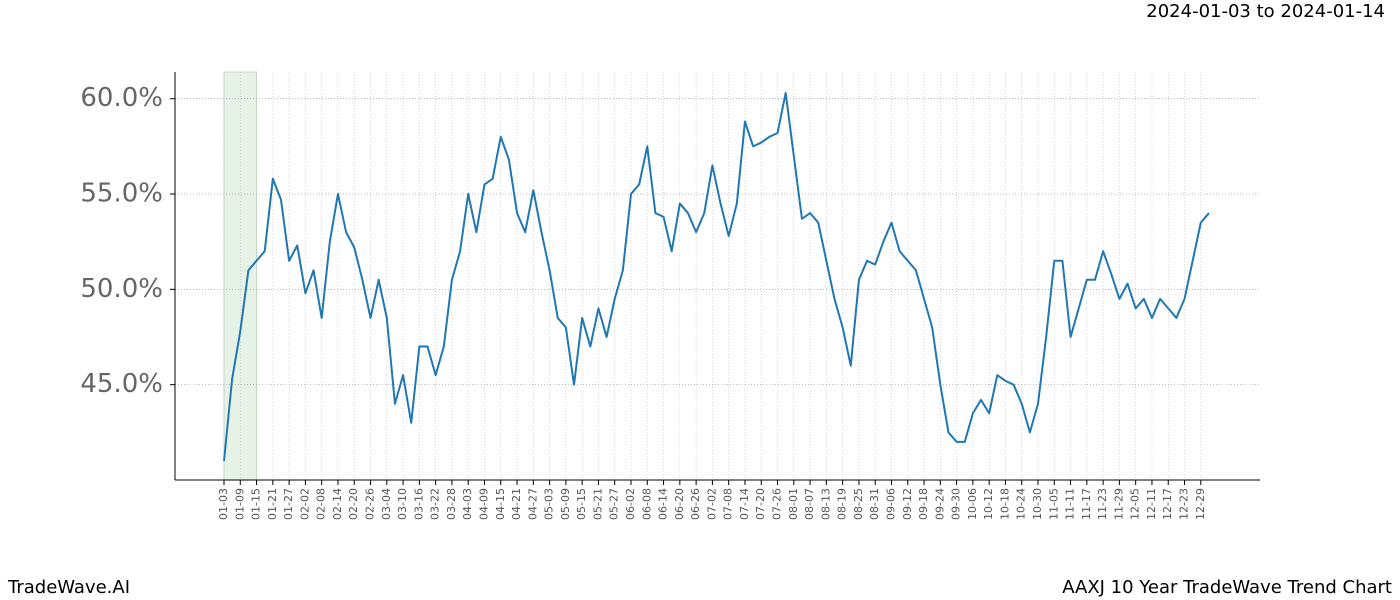  I want to click on x-tick-label: 05-21, so click(597, 504).